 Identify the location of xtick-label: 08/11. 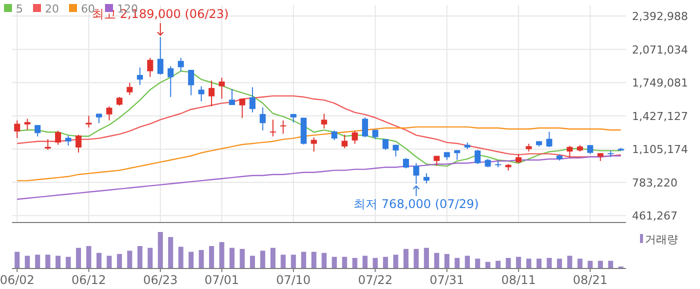
(518, 280).